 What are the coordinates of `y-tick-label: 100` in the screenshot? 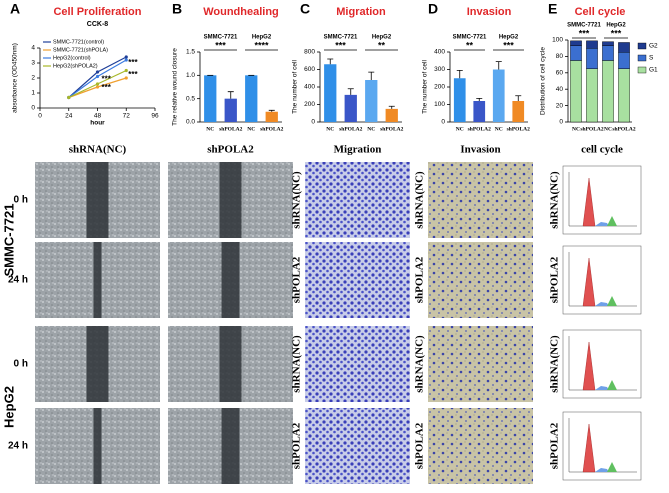 It's located at (439, 104).